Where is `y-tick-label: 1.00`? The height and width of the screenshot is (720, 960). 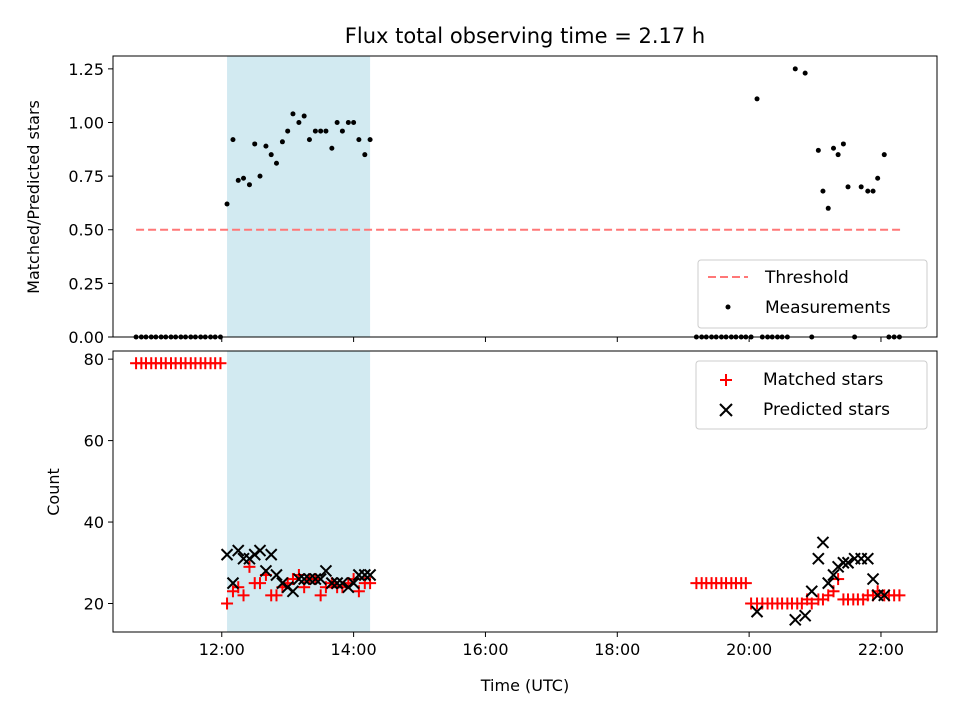 y-tick-label: 1.00 is located at coordinates (86, 122).